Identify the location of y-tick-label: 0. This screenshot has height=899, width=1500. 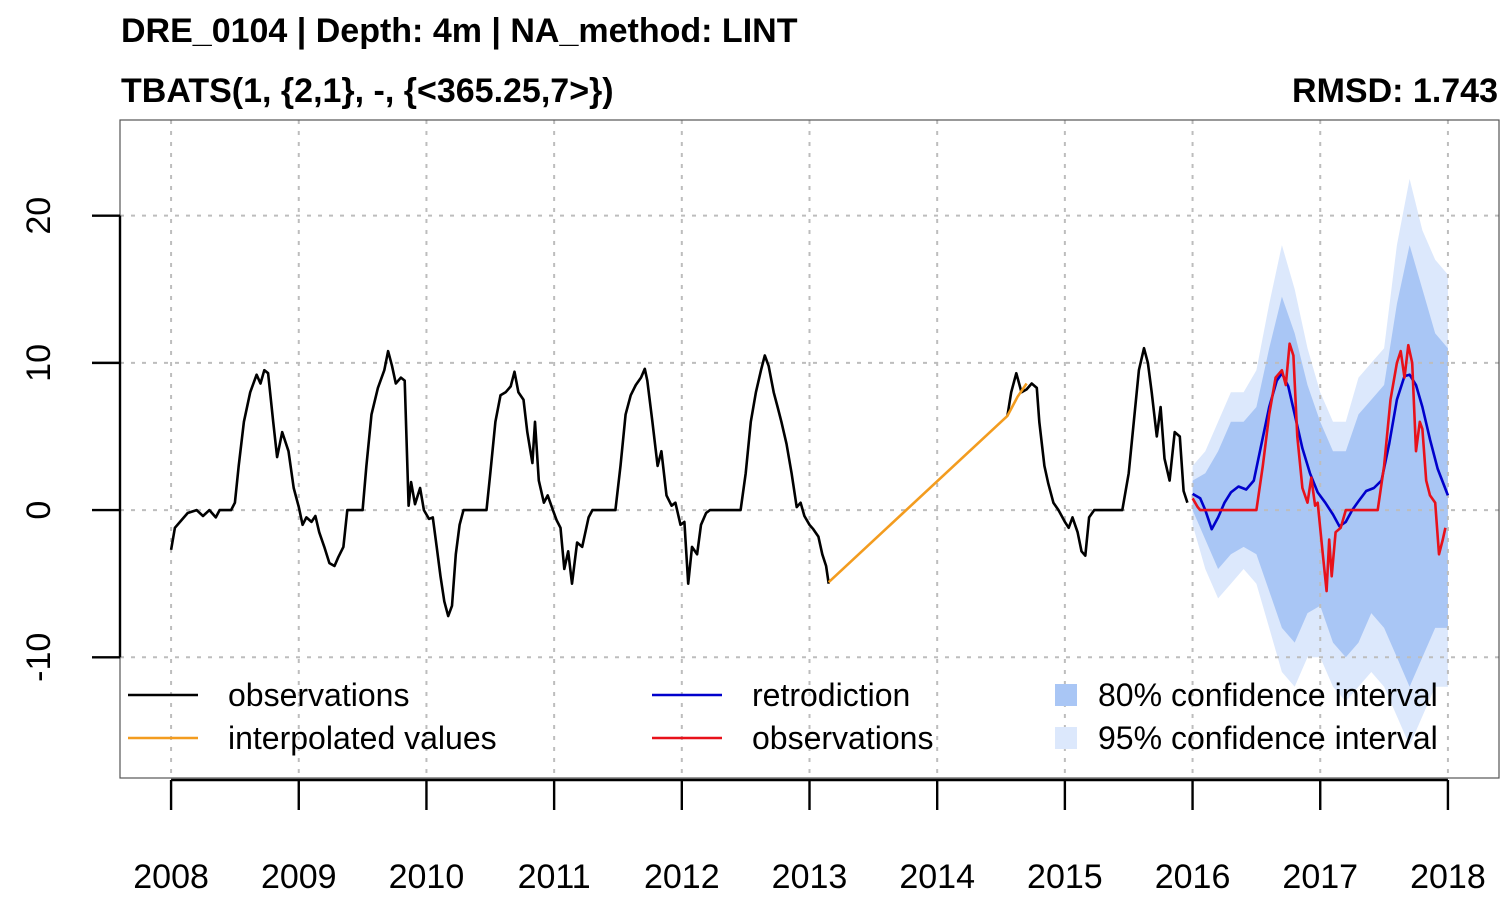
(39, 510).